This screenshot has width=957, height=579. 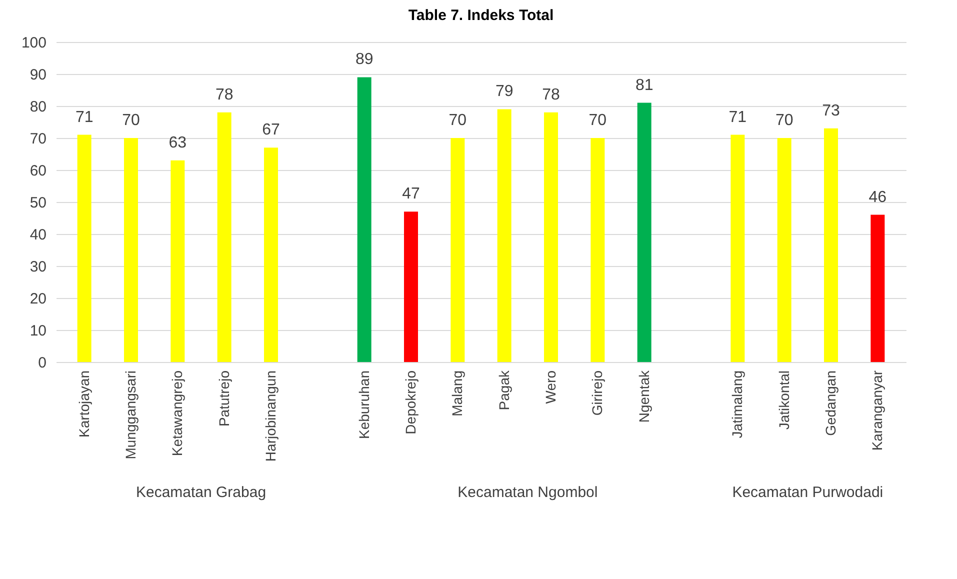 I want to click on data-label: 79, so click(x=504, y=91).